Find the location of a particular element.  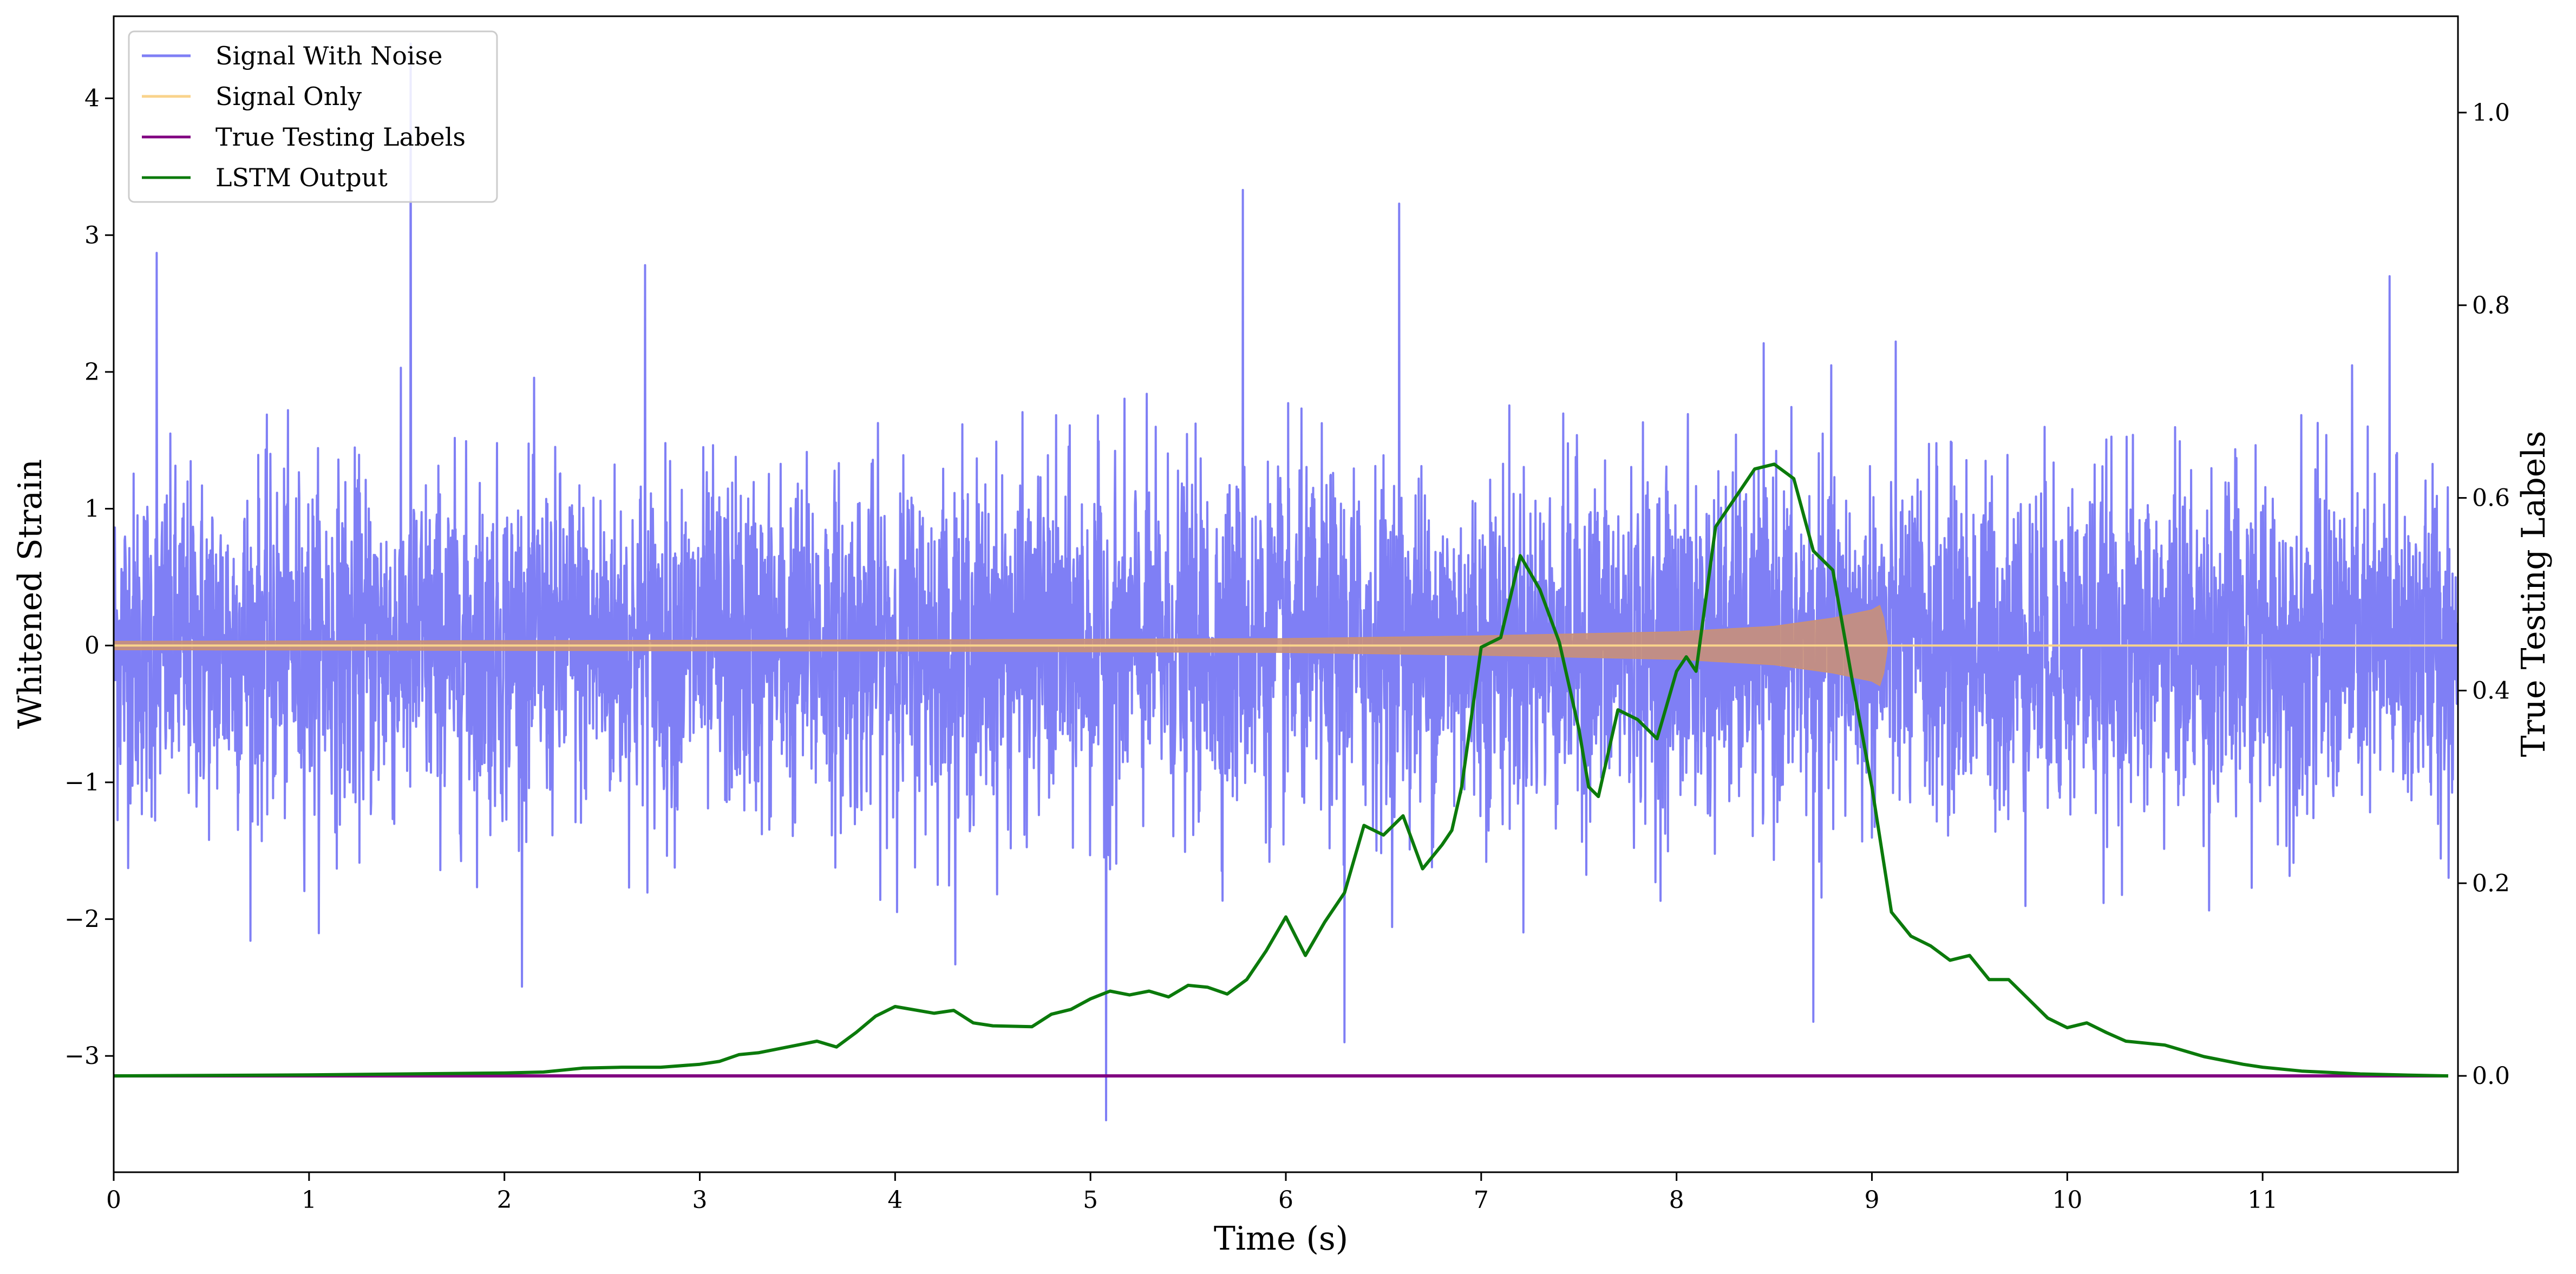

left-axis-ticks: −3 −2 −1 0 1 2 3 4 is located at coordinates (89, 577).